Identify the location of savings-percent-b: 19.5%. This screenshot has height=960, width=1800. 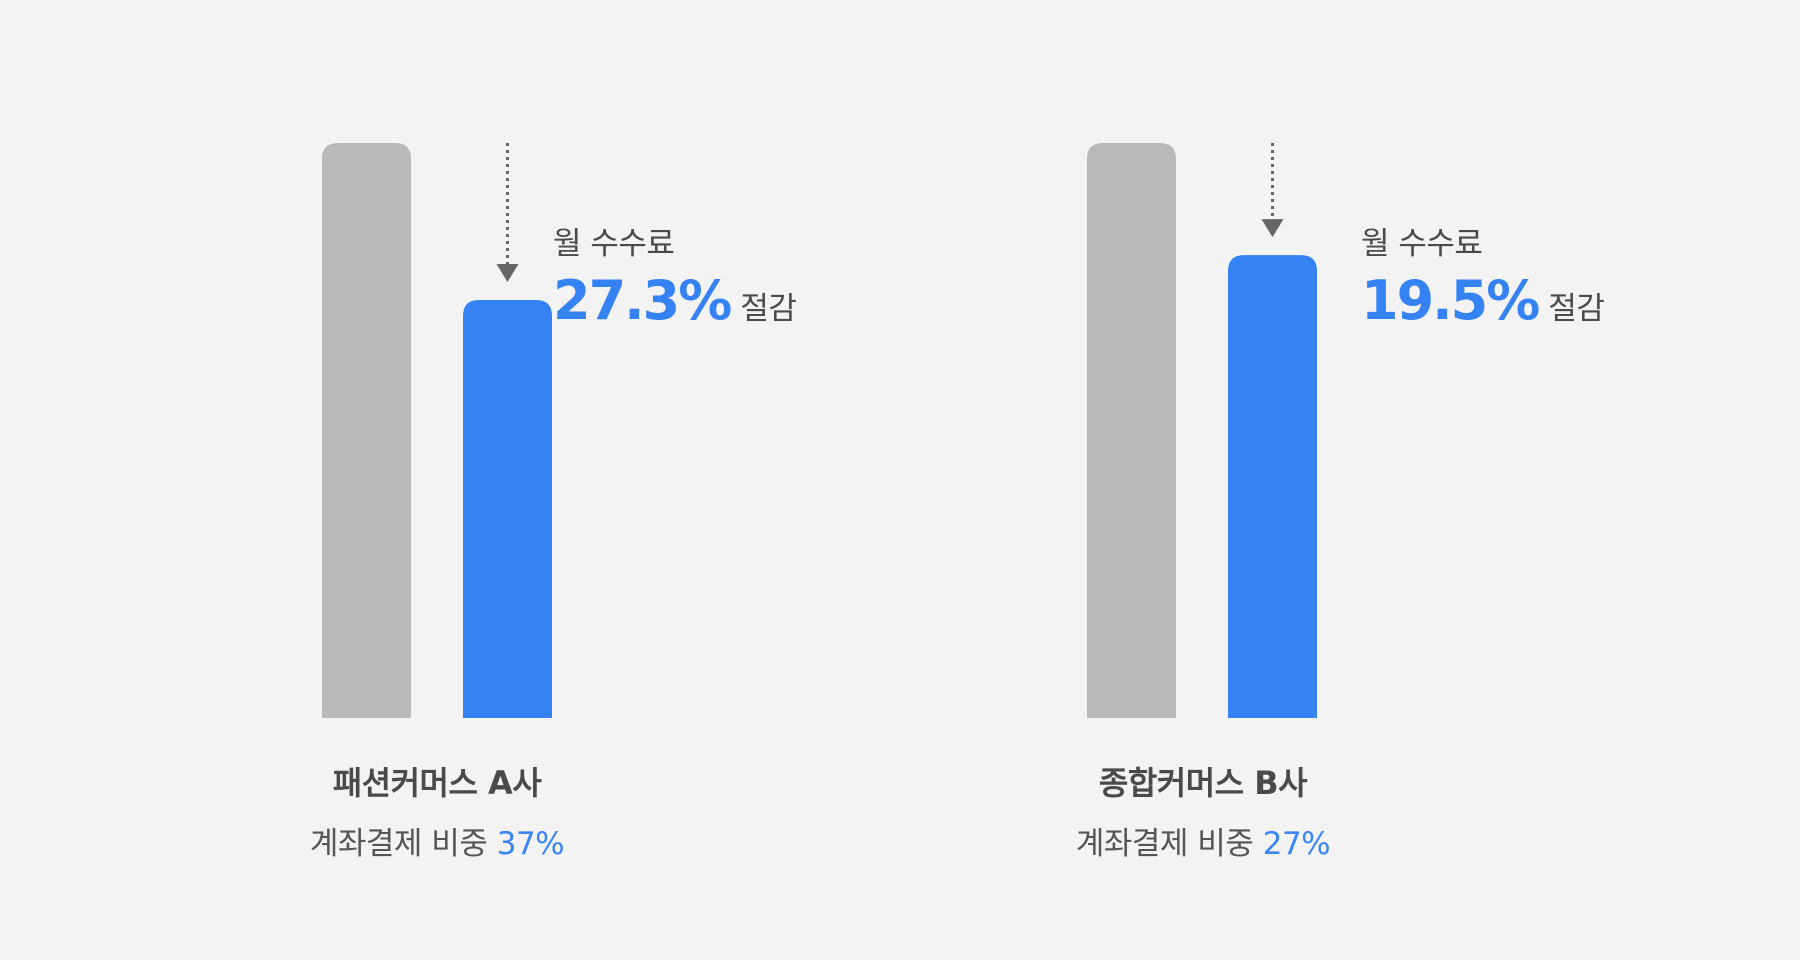
(1450, 300).